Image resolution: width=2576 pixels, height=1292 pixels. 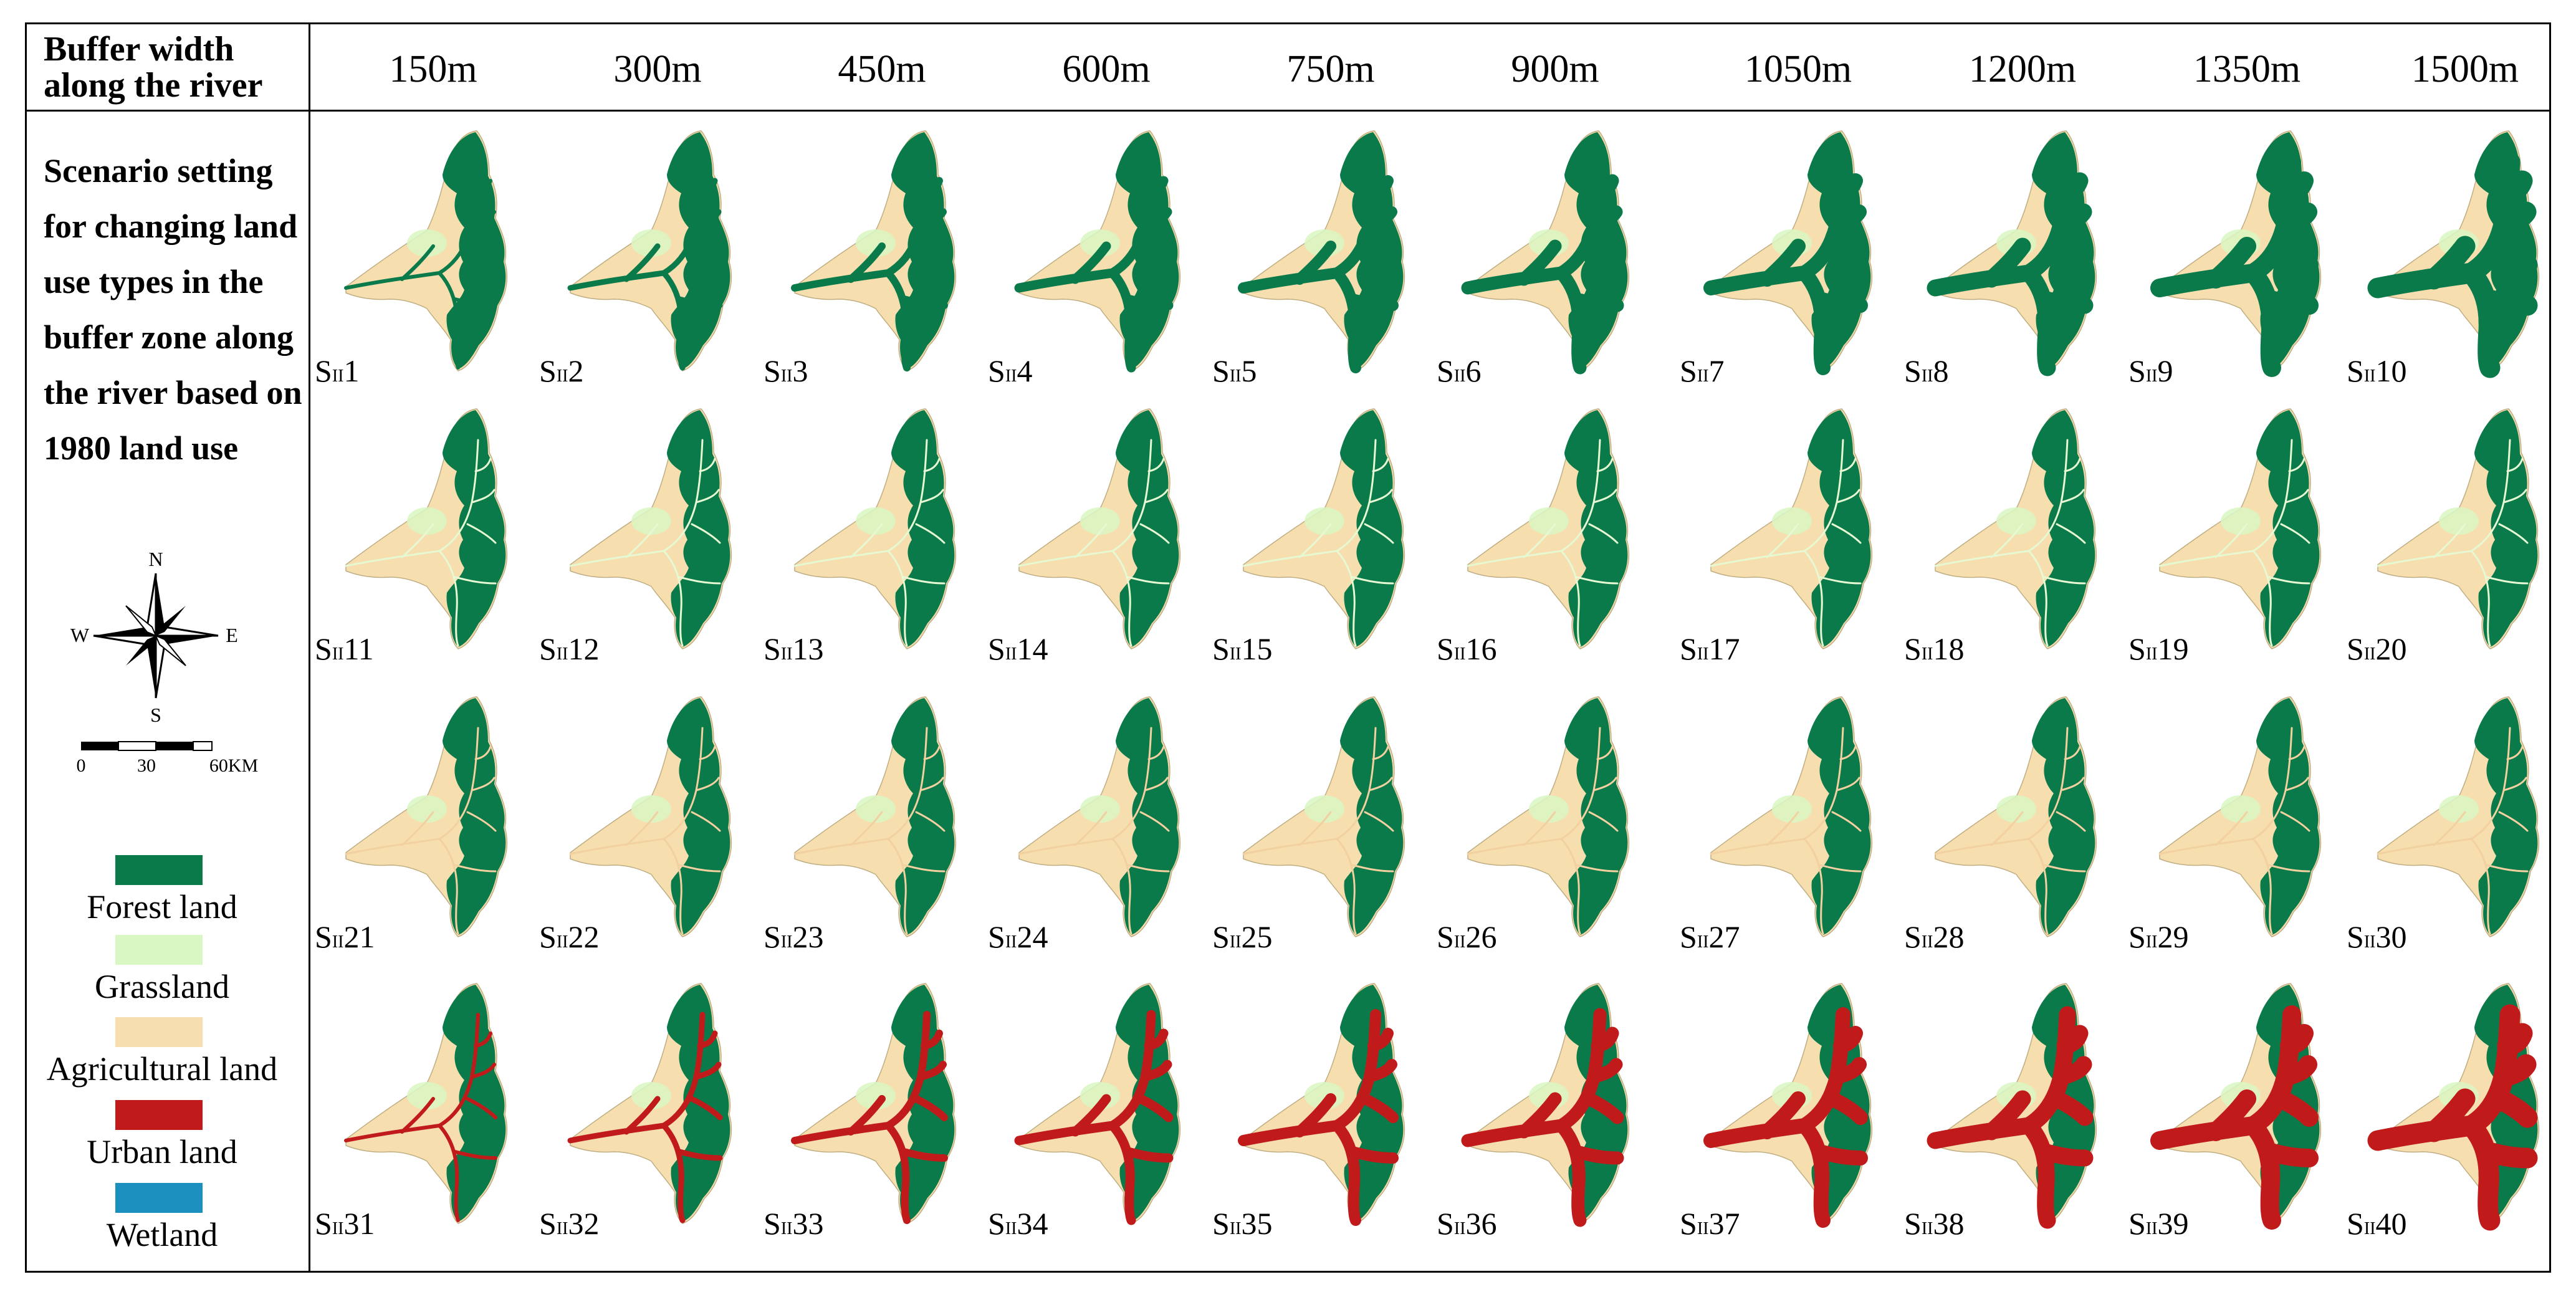 What do you see at coordinates (1467, 937) in the screenshot?
I see `scenario-label: SII26` at bounding box center [1467, 937].